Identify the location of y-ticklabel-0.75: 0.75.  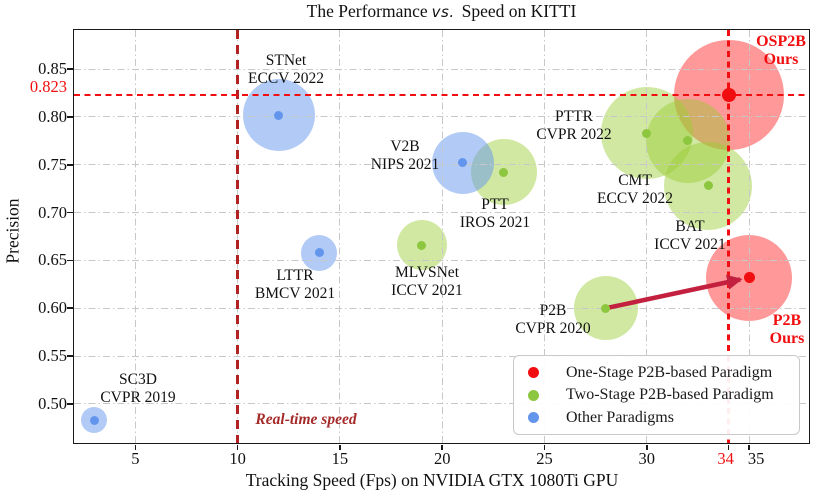
(52, 164).